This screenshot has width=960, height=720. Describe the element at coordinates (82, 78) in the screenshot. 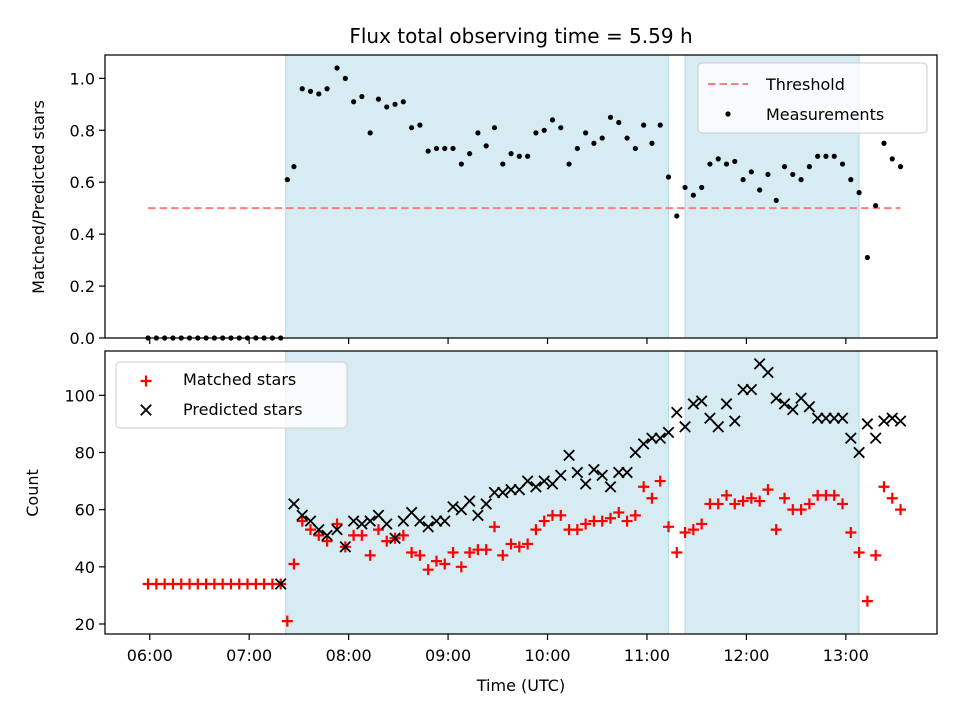

I see `y-tick-label: 1.0` at that location.